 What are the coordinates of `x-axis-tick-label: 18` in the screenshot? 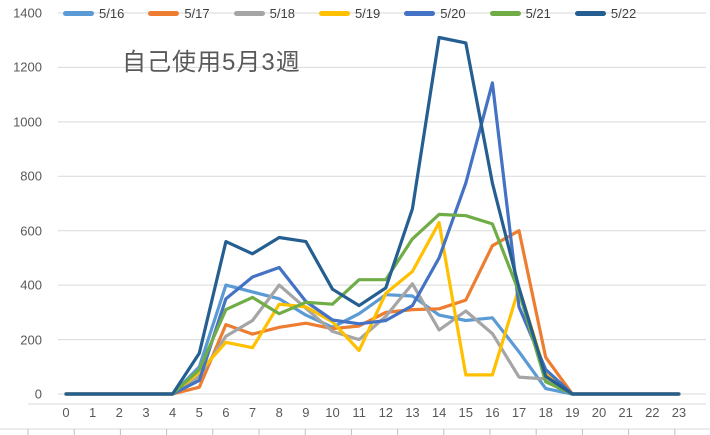 It's located at (545, 412).